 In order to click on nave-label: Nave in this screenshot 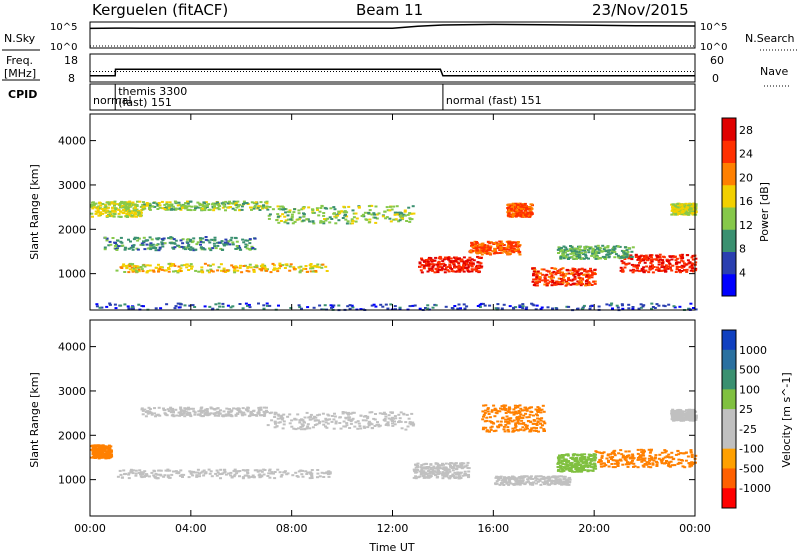, I will do `click(774, 71)`.